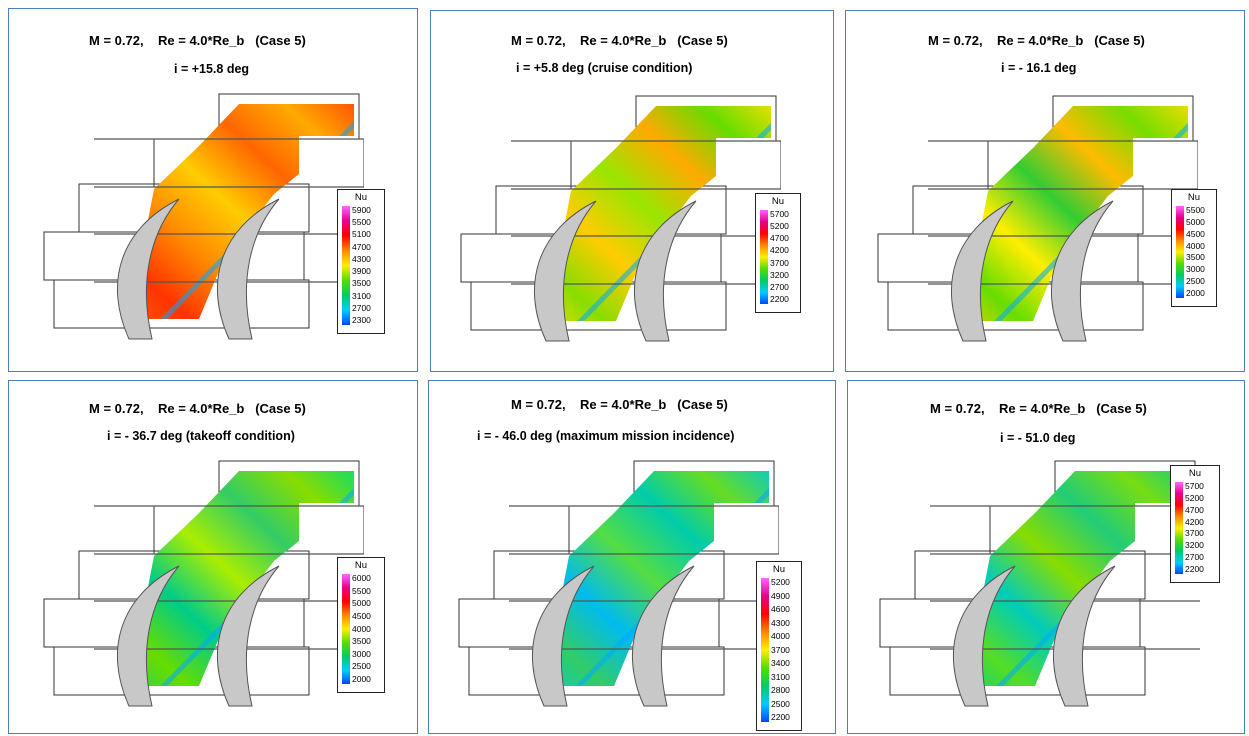  Describe the element at coordinates (212, 69) in the screenshot. I see `panel-subtitle: i = +15.8 deg` at that location.